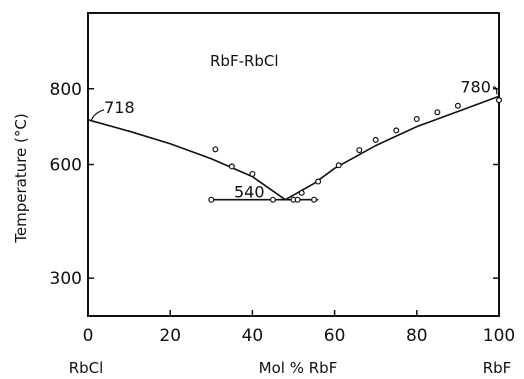 This screenshot has width=524, height=379. Describe the element at coordinates (170, 336) in the screenshot. I see `x-tick-label: 20` at that location.